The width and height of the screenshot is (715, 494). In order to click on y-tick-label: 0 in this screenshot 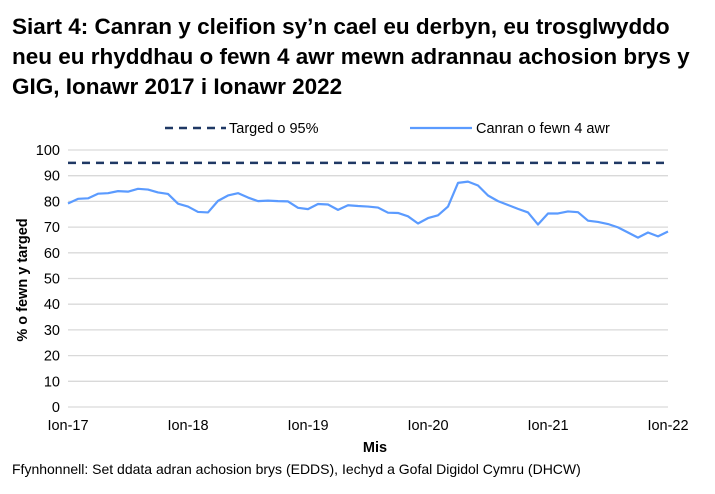, I will do `click(56, 408)`.